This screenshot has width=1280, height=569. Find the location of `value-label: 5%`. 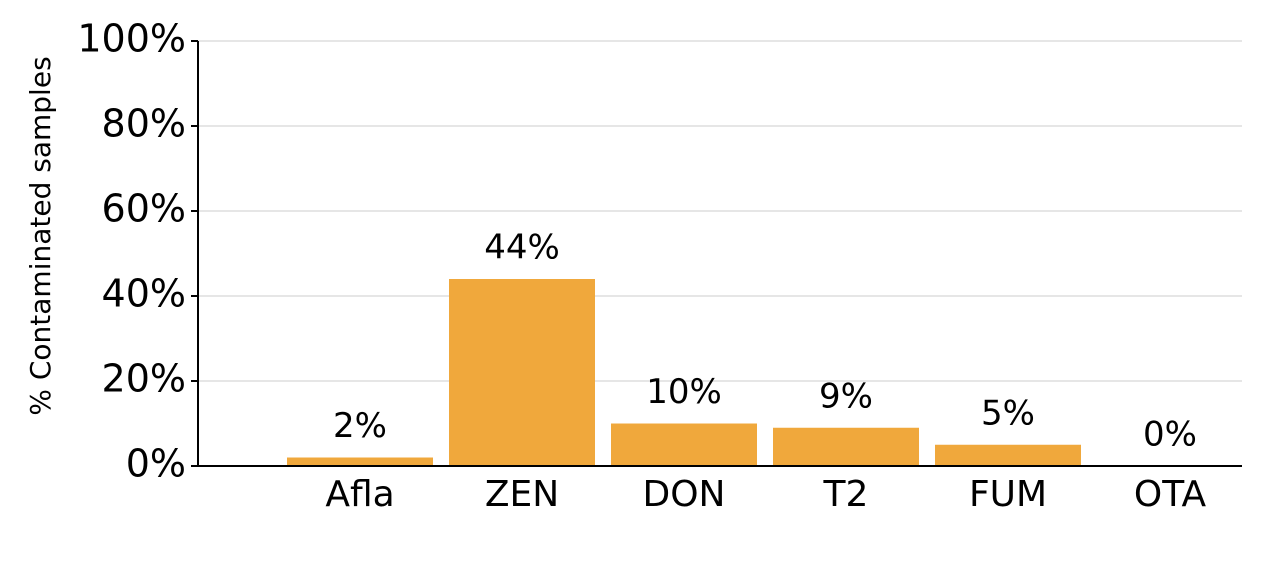

value-label: 5% is located at coordinates (1008, 413).